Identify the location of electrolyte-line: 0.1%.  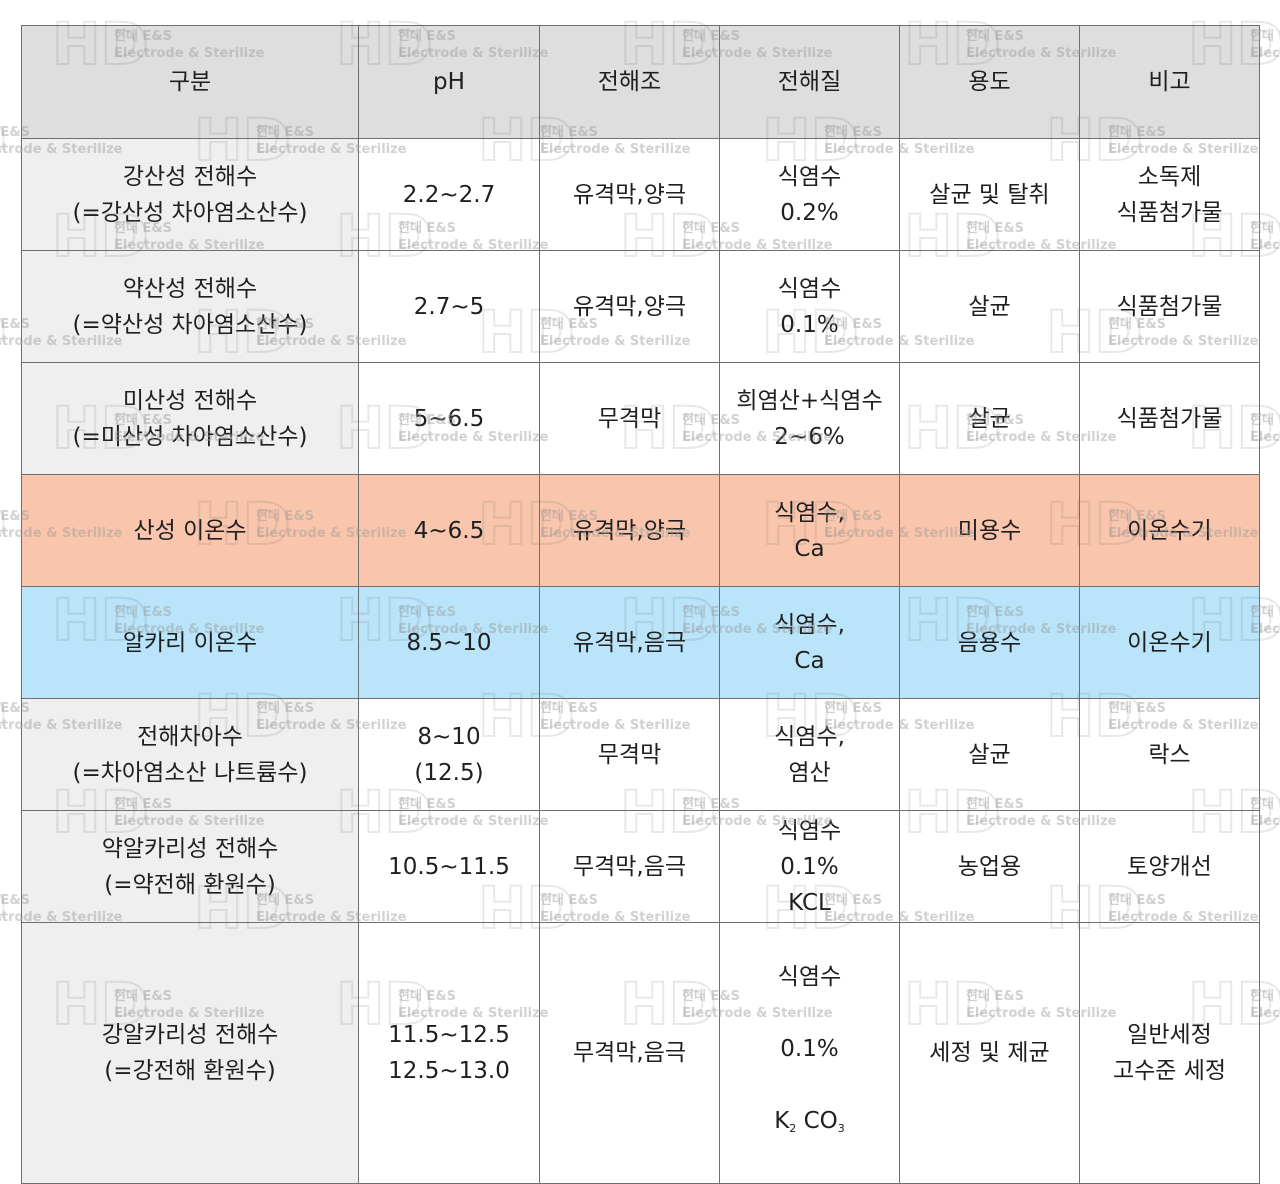
(809, 1049).